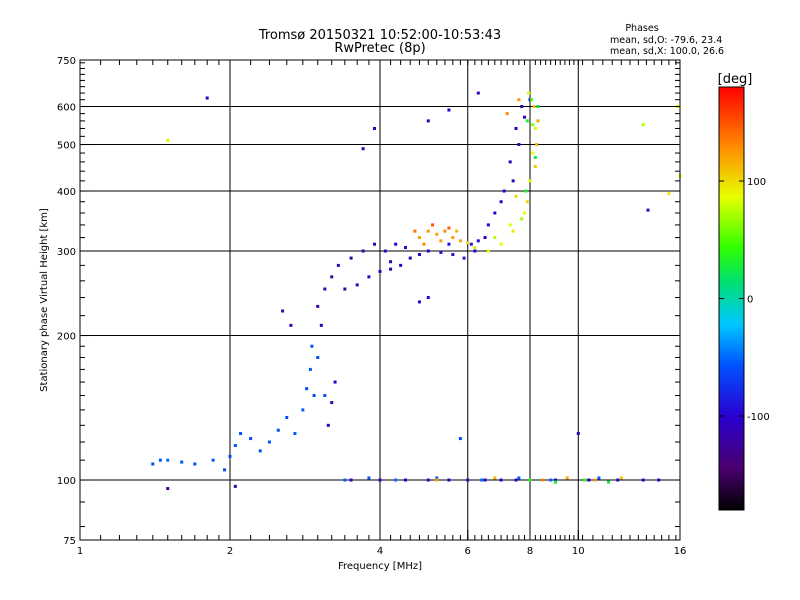 The image size is (800, 600). Describe the element at coordinates (44, 300) in the screenshot. I see `y-axis-label: Stationary phase Virtual Height [km]` at that location.